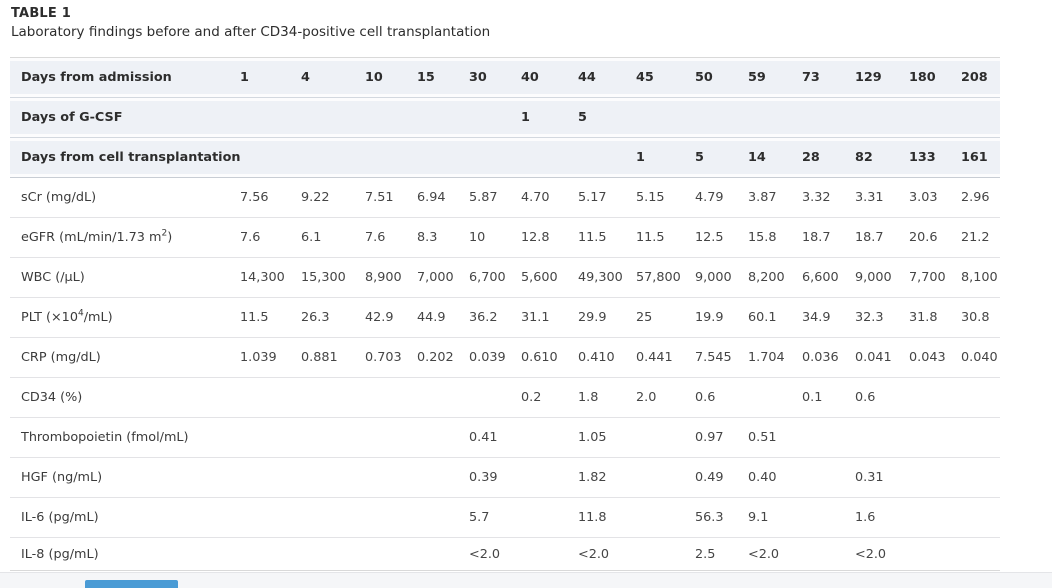 The width and height of the screenshot is (1052, 588). I want to click on table-row: Thrombopoietin (fmol/mL) 0.41 1.05 0.97 0.51, so click(505, 437).